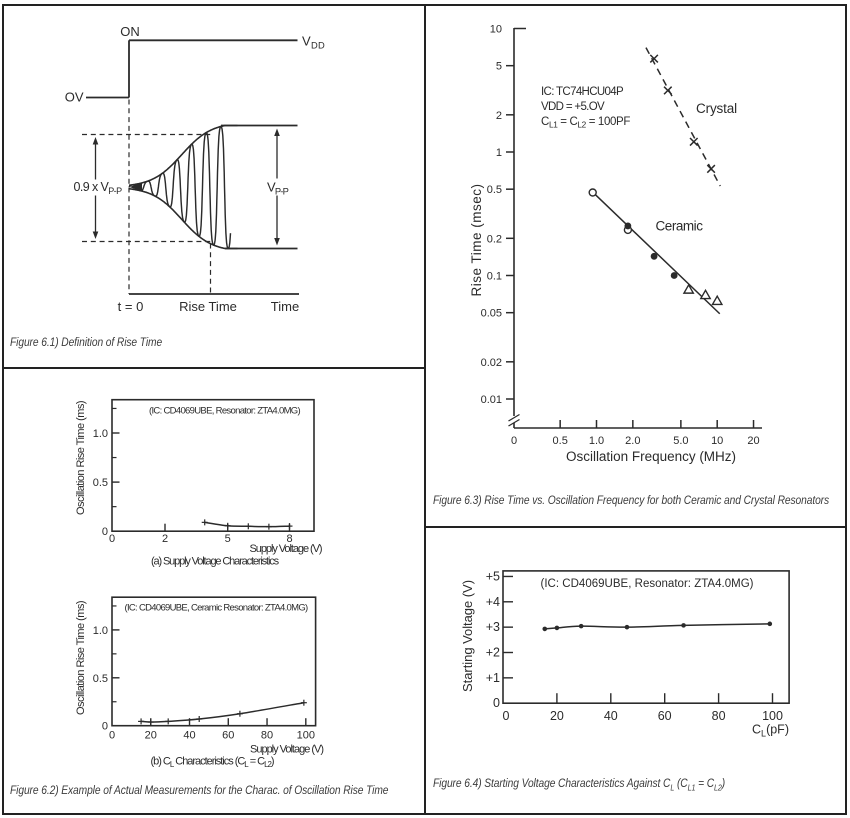  I want to click on series-ceramic: Ceramic, so click(656, 251).